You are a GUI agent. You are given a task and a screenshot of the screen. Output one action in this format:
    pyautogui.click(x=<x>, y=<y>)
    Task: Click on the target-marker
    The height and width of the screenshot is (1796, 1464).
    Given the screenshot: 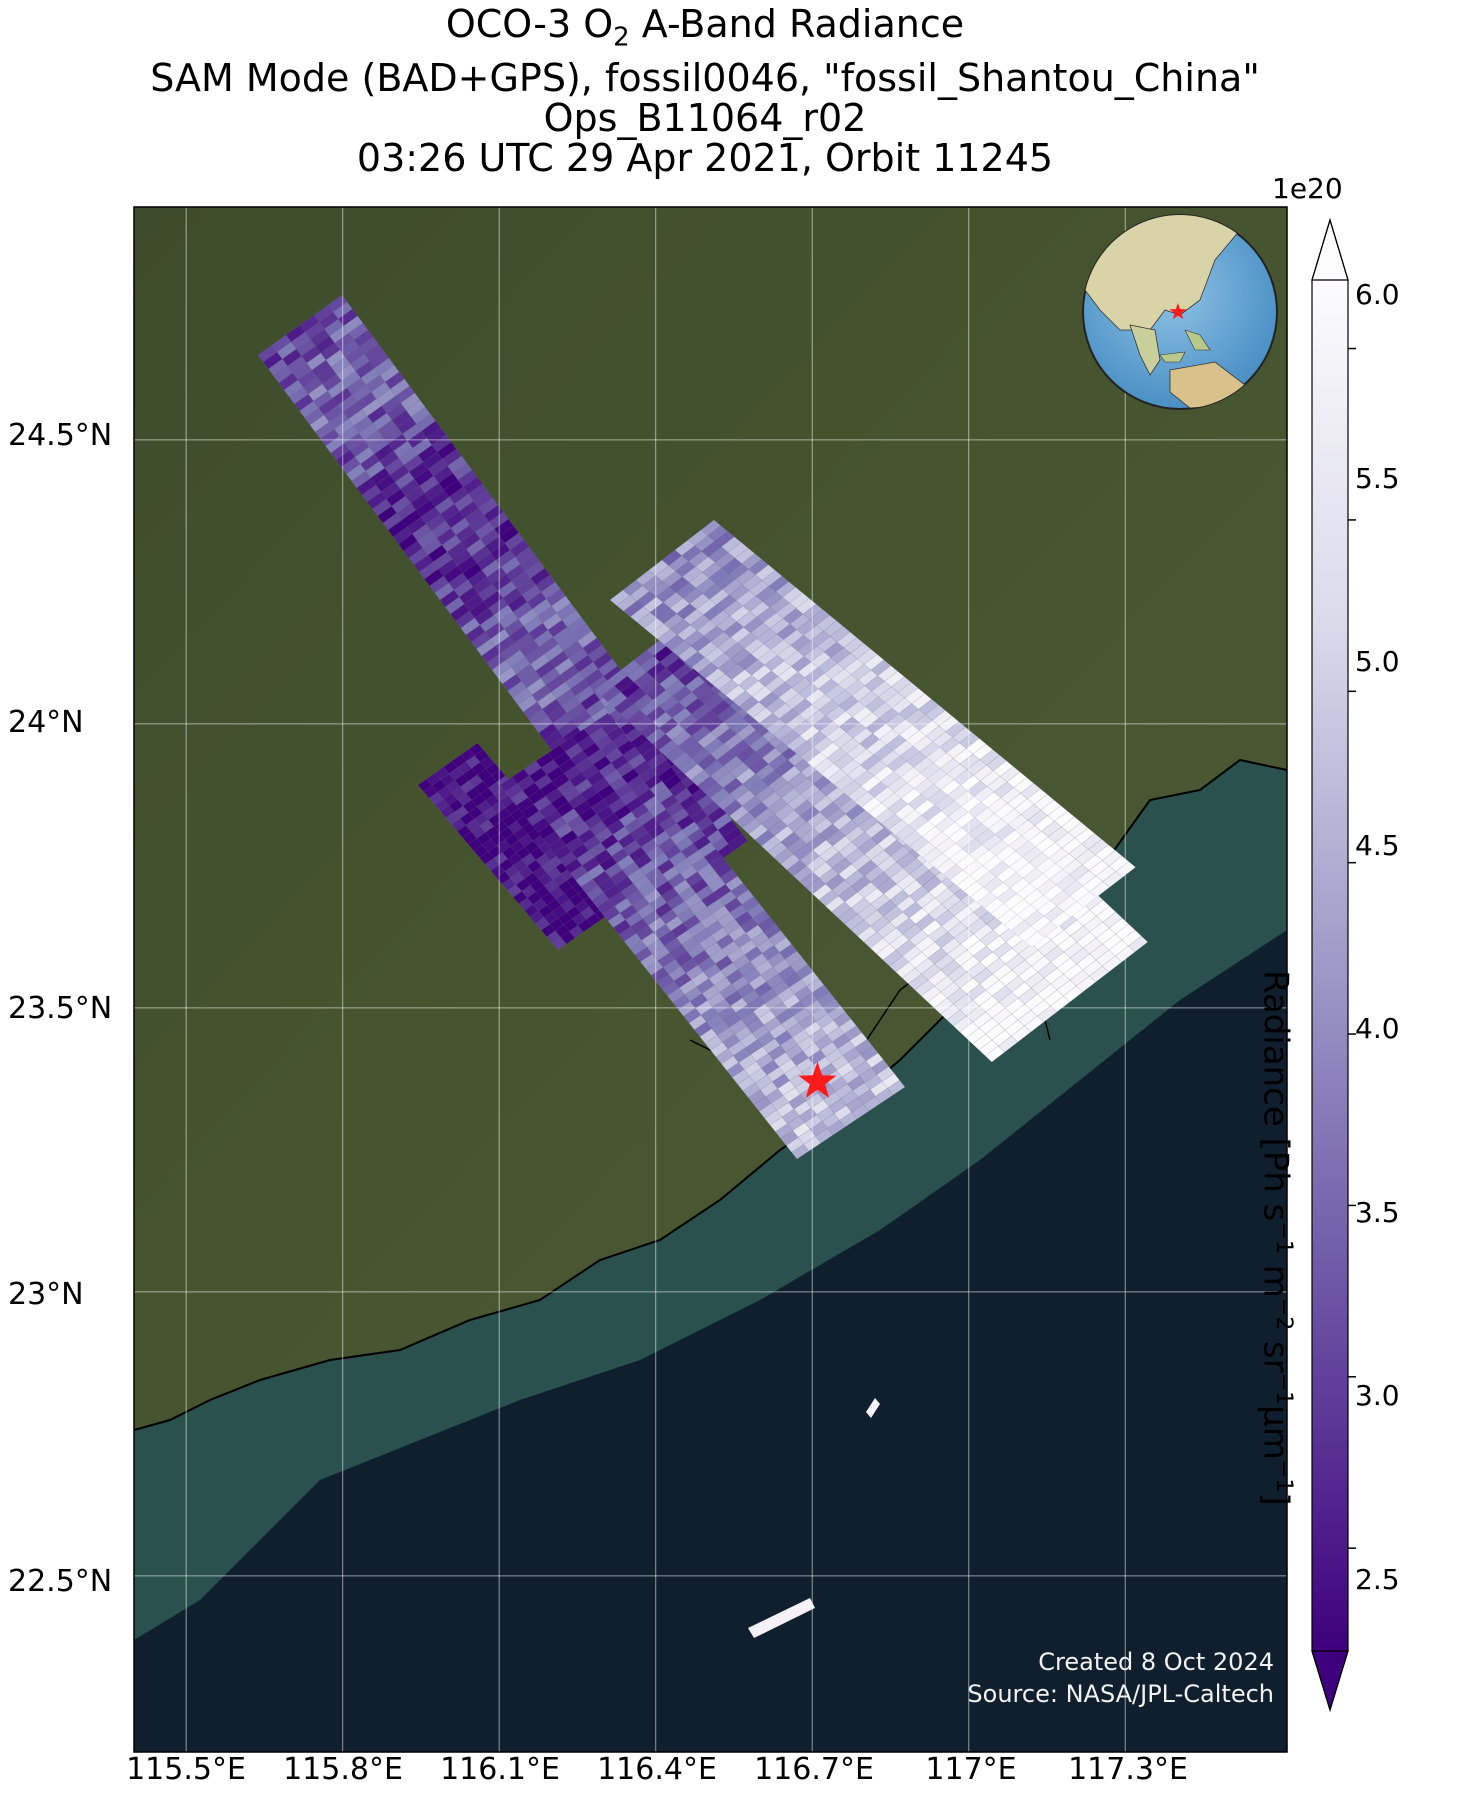 What is the action you would take?
    pyautogui.click(x=817, y=1079)
    